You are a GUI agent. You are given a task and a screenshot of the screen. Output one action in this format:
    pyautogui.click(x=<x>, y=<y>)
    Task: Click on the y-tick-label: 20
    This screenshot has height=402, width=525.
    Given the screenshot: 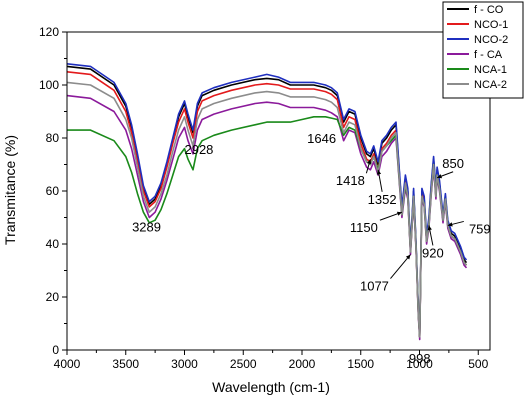 What is the action you would take?
    pyautogui.click(x=53, y=297)
    